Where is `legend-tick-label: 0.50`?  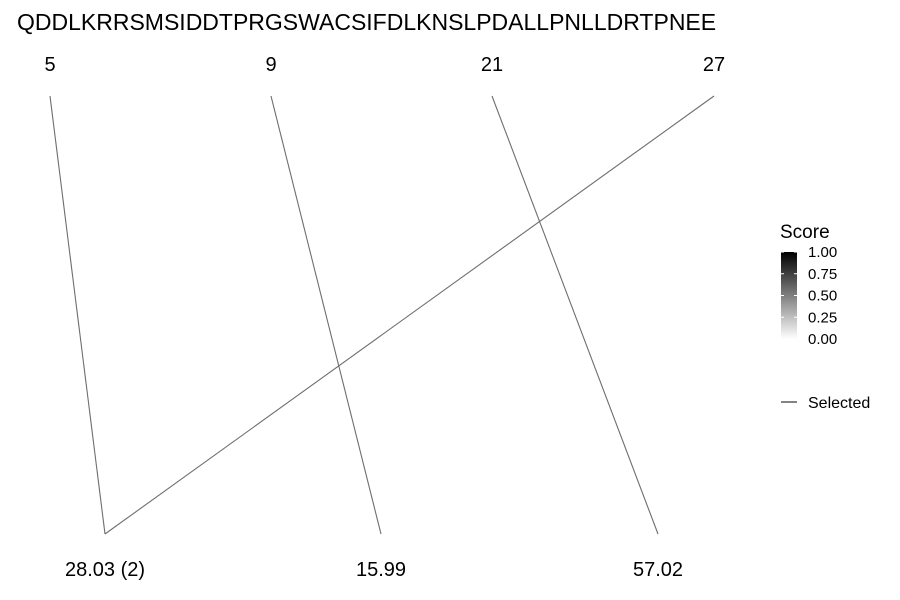 legend-tick-label: 0.50 is located at coordinates (822, 296).